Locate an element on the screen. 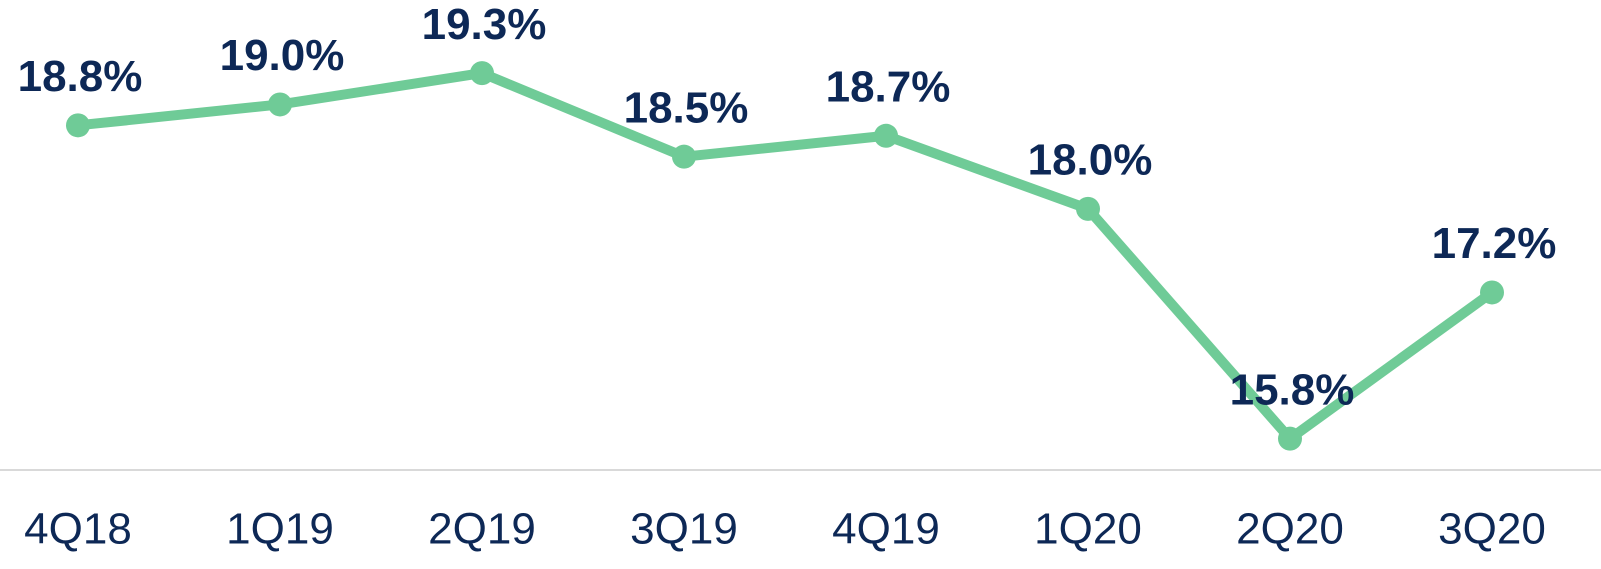 The height and width of the screenshot is (569, 1601). data-label: 18.8% is located at coordinates (80, 76).